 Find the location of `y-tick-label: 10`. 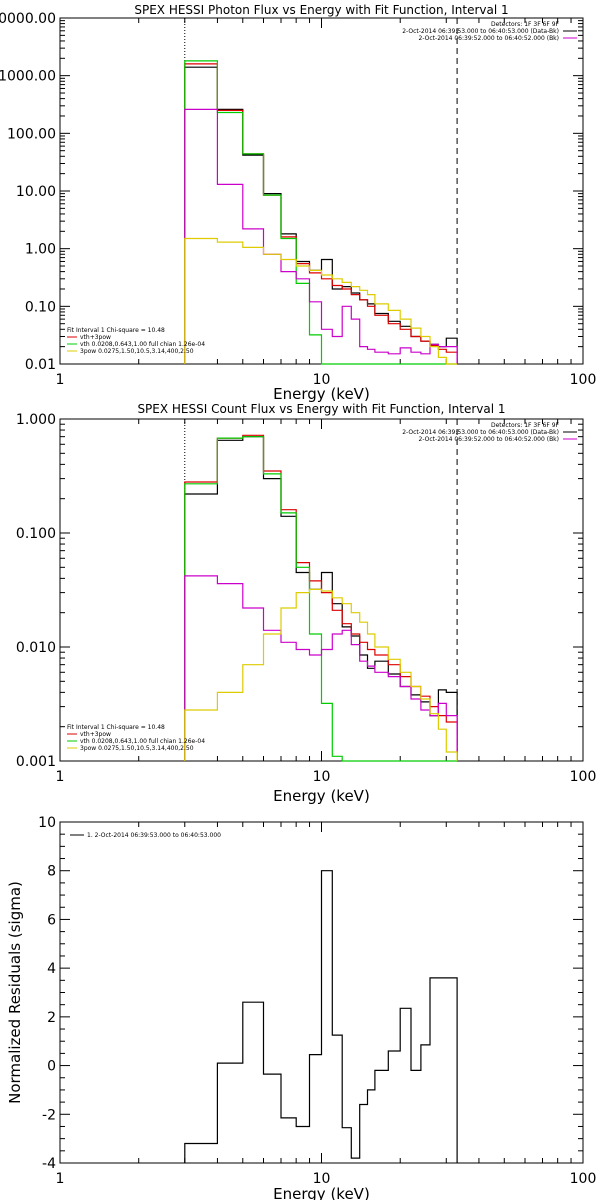

y-tick-label: 10 is located at coordinates (47, 823).